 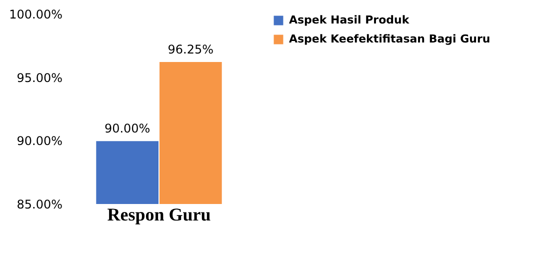 What do you see at coordinates (191, 49) in the screenshot?
I see `data-label: 96.25%` at bounding box center [191, 49].